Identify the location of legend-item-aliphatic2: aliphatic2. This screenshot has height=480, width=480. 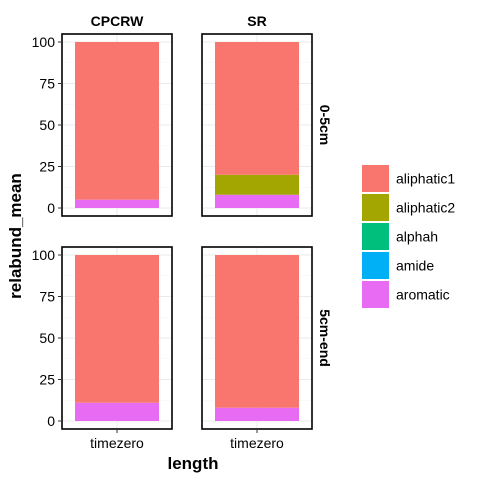
(408, 207).